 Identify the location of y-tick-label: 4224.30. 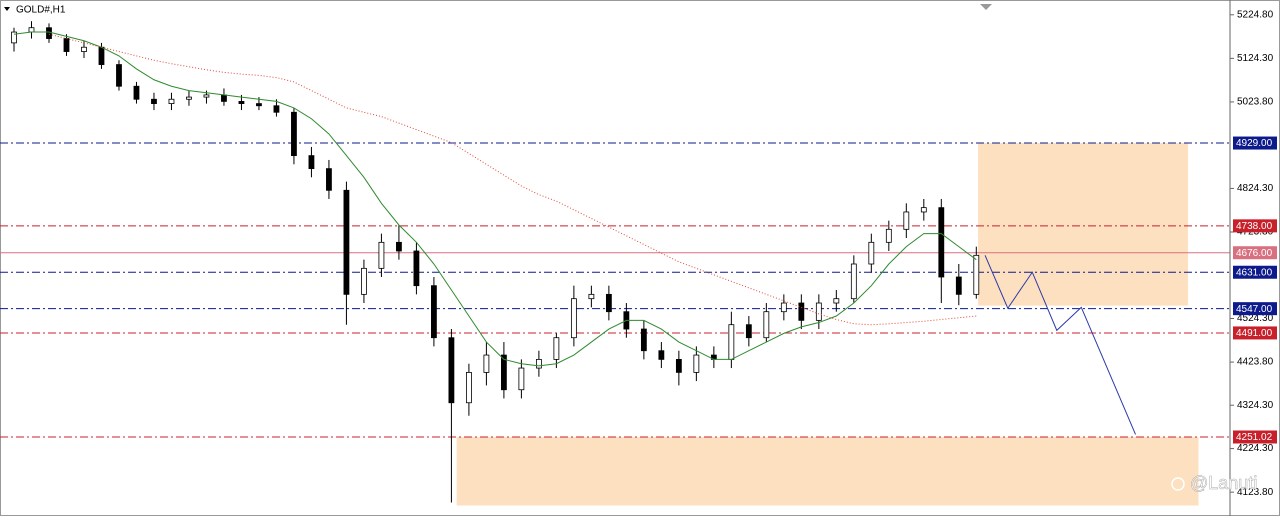
(1255, 448).